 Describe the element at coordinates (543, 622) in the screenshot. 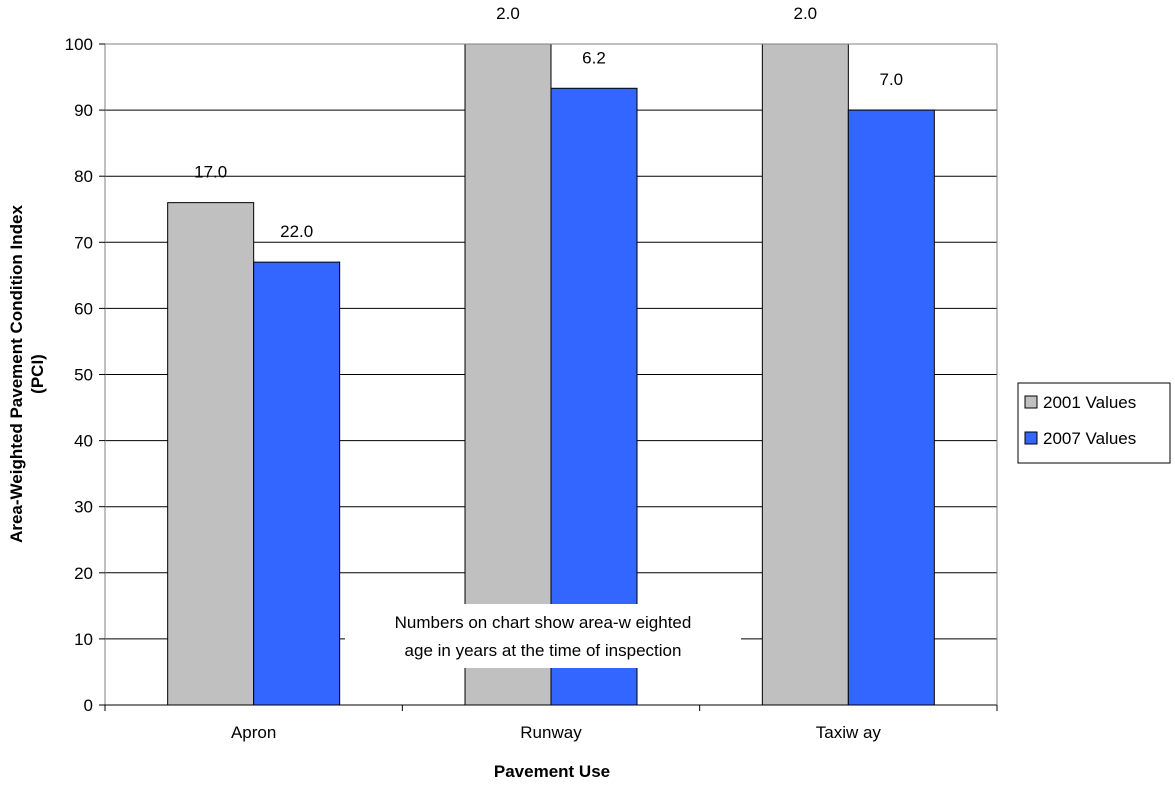

I see `annotation-line-1: Numbers on chart show area-w eighted` at that location.